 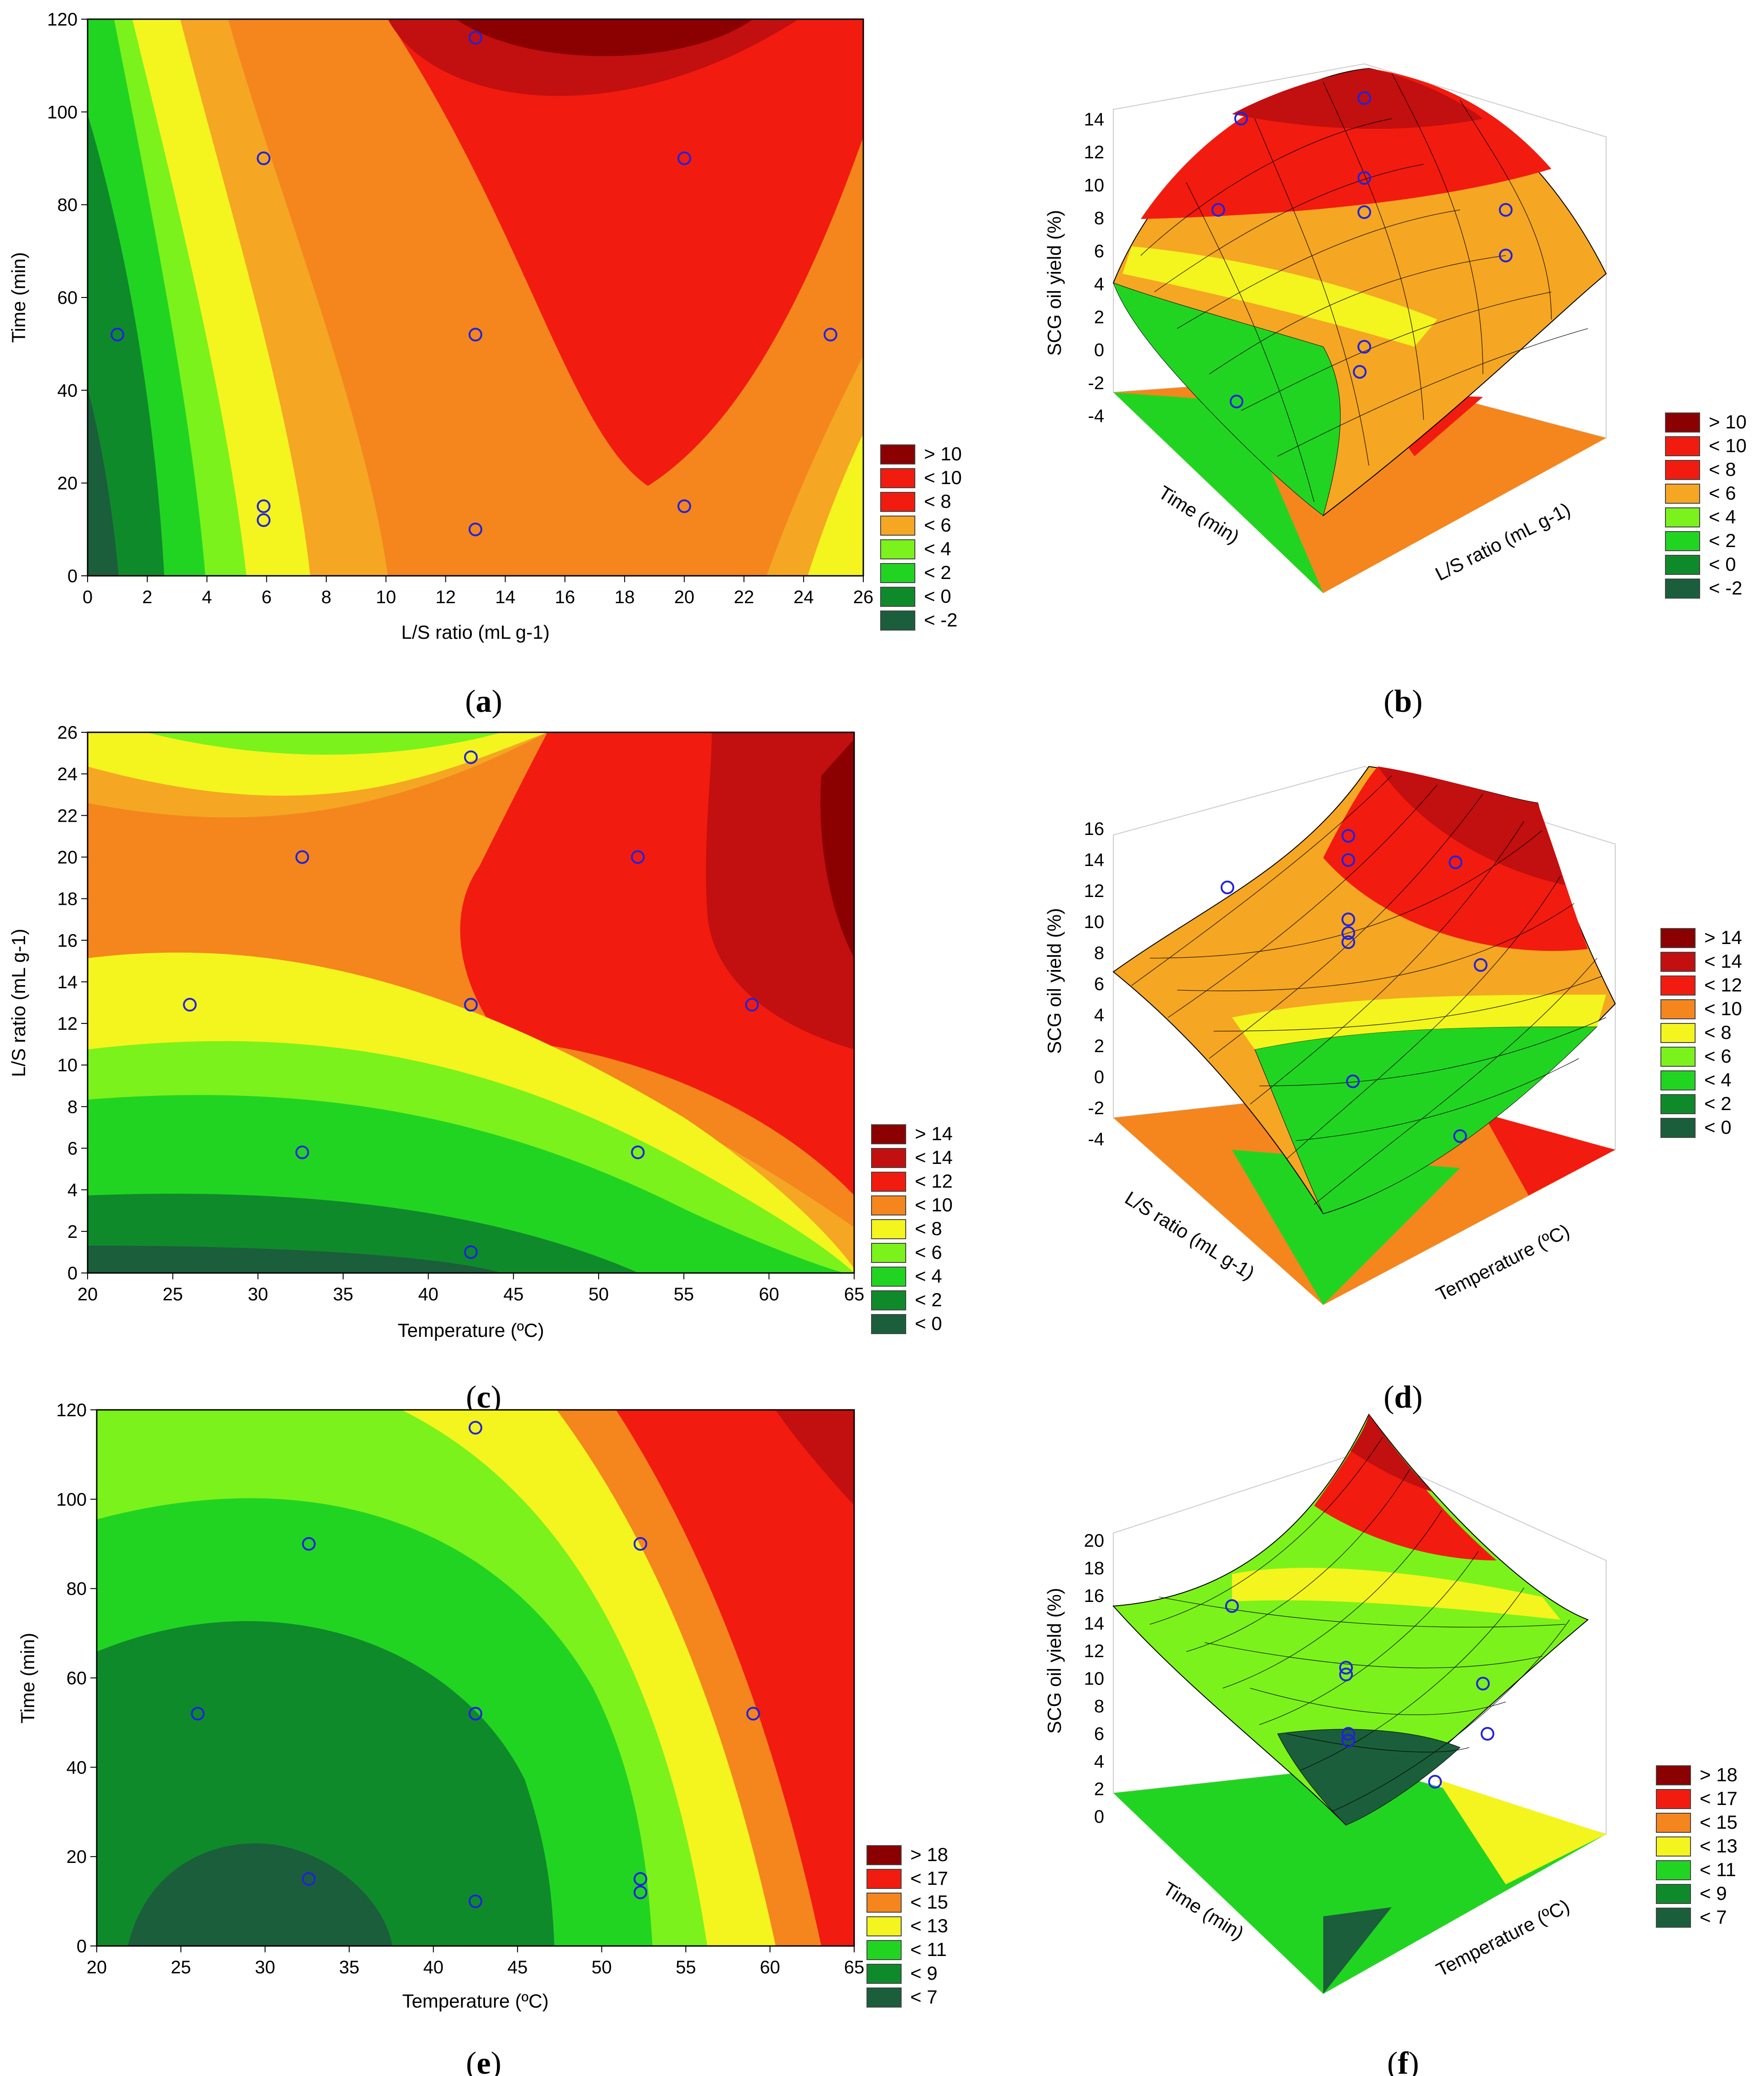 I want to click on legend-label: < 12, so click(x=1723, y=985).